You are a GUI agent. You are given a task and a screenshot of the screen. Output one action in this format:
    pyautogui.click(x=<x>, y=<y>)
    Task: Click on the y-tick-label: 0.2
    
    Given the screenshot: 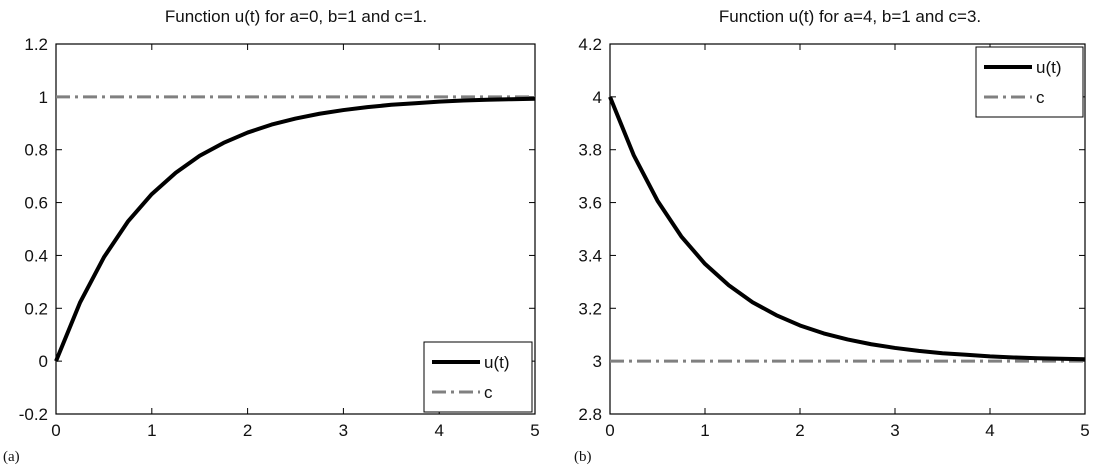 What is the action you would take?
    pyautogui.click(x=36, y=308)
    